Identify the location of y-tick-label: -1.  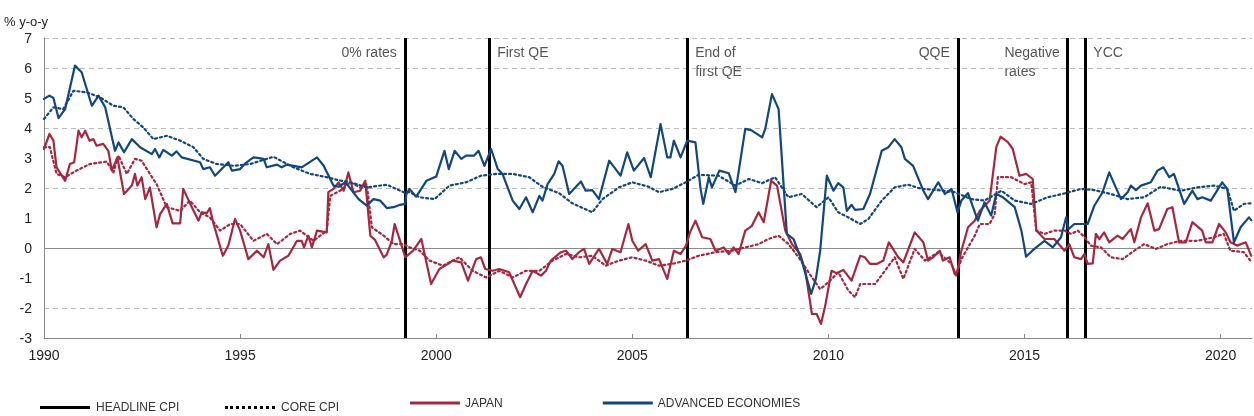
(26, 278).